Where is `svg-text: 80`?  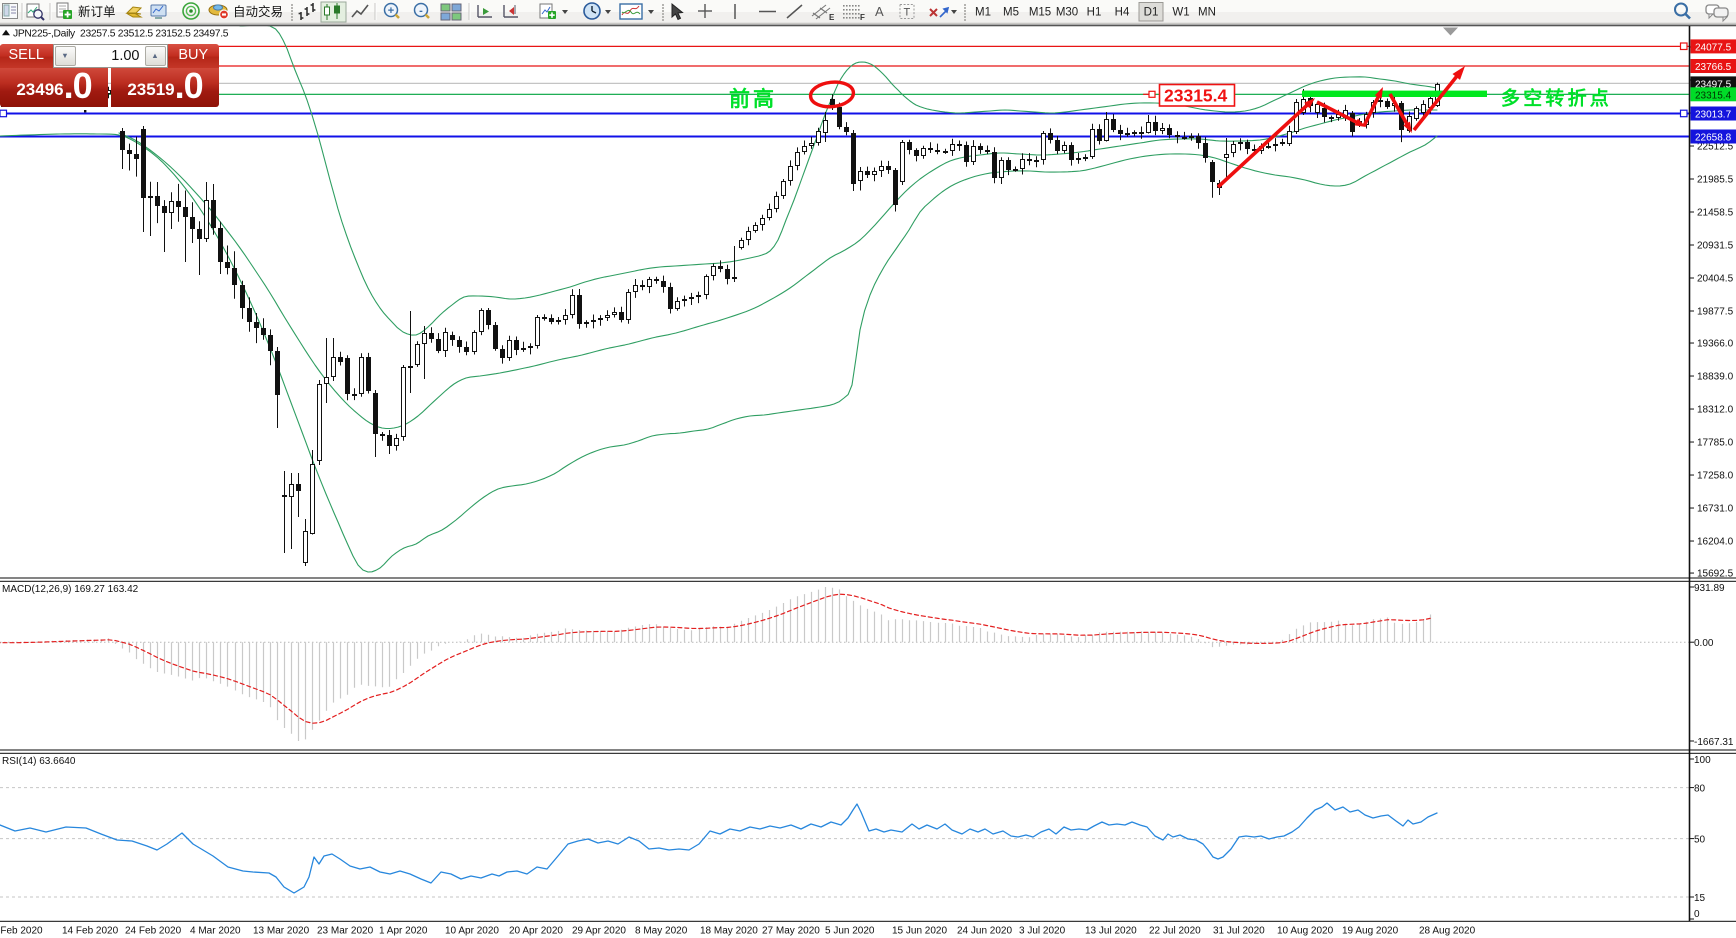
svg-text: 80 is located at coordinates (1700, 788).